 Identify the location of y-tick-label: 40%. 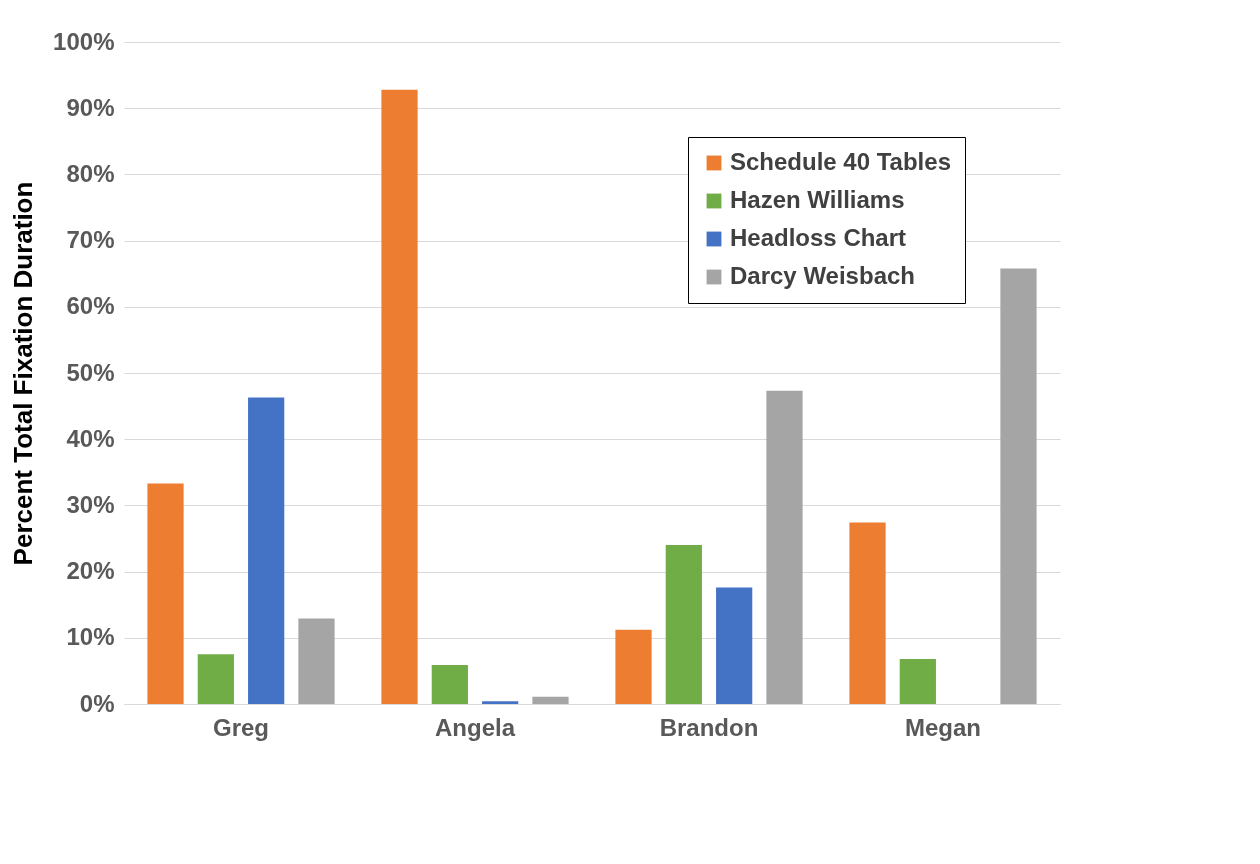
(90, 438).